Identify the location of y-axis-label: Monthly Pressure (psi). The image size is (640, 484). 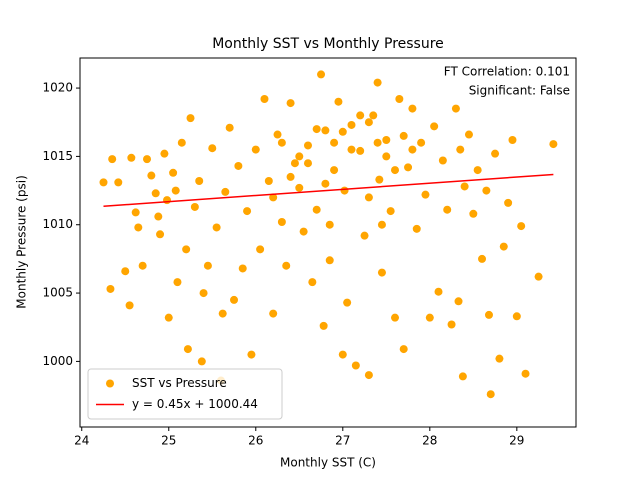
(22, 241).